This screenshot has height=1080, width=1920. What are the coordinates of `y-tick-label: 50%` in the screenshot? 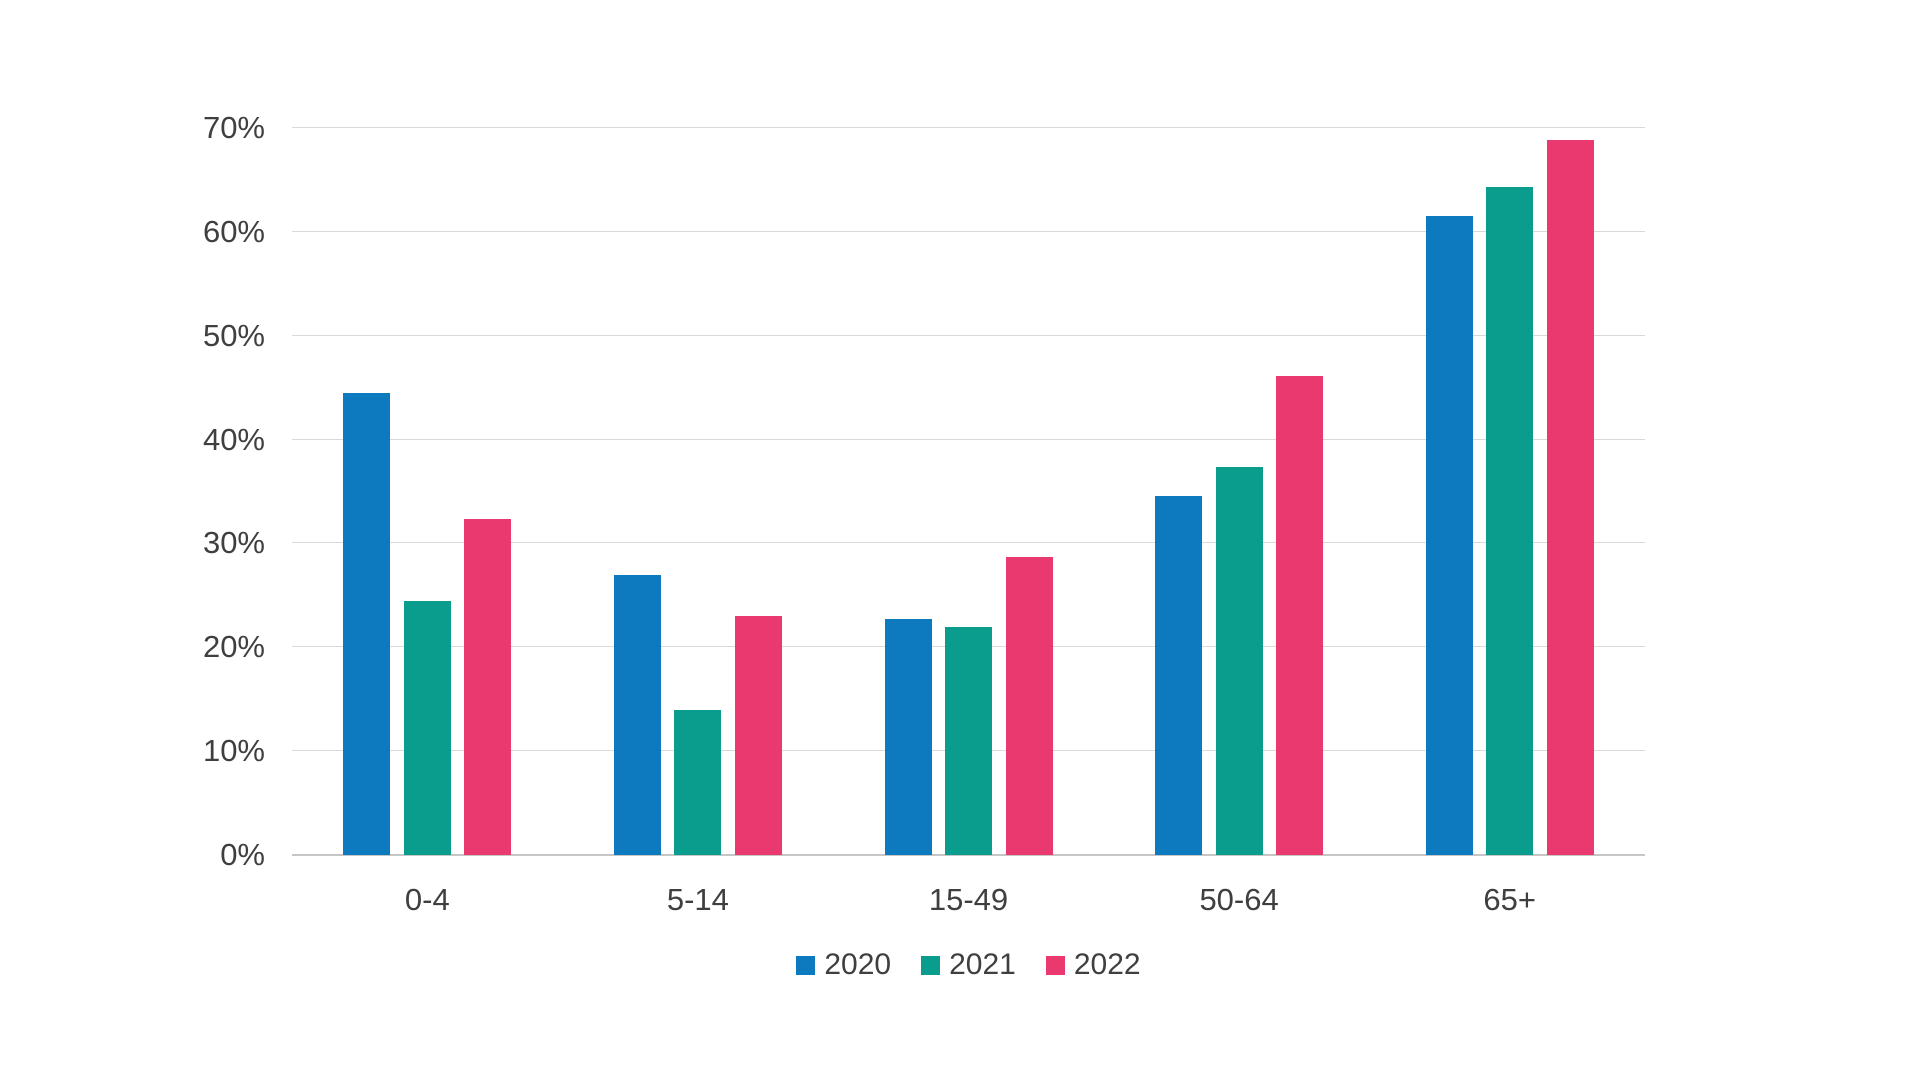 It's located at (233, 335).